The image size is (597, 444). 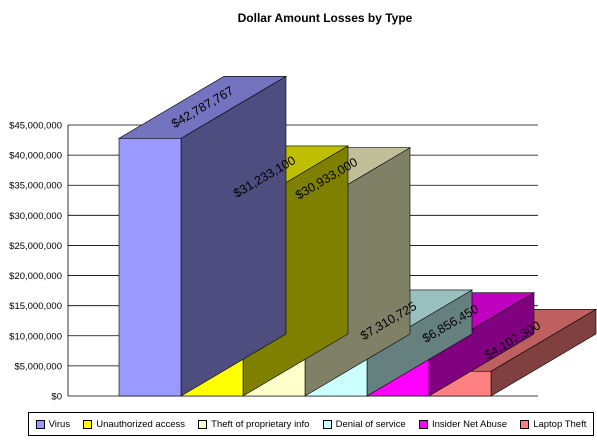 What do you see at coordinates (35, 246) in the screenshot?
I see `y-tick-label: $25,000,000` at bounding box center [35, 246].